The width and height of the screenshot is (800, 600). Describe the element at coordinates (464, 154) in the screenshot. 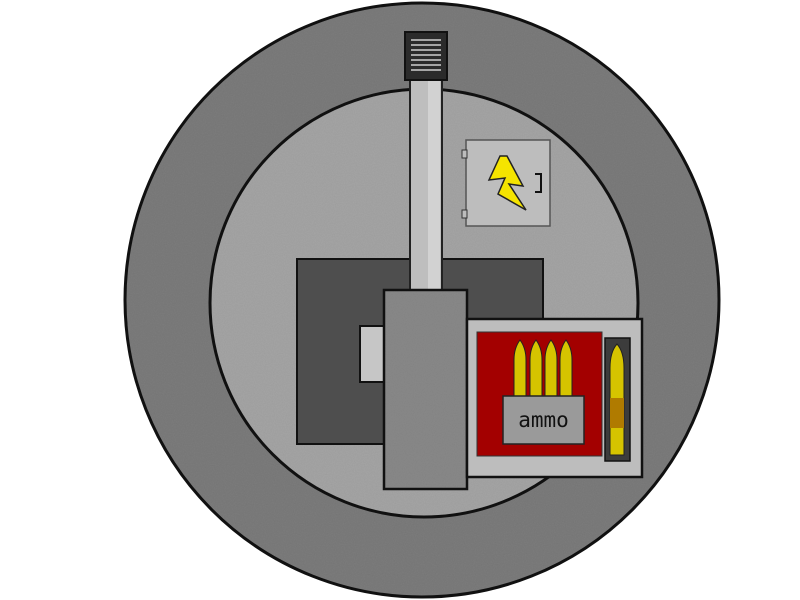

I see `electric-box-hinge-top` at that location.